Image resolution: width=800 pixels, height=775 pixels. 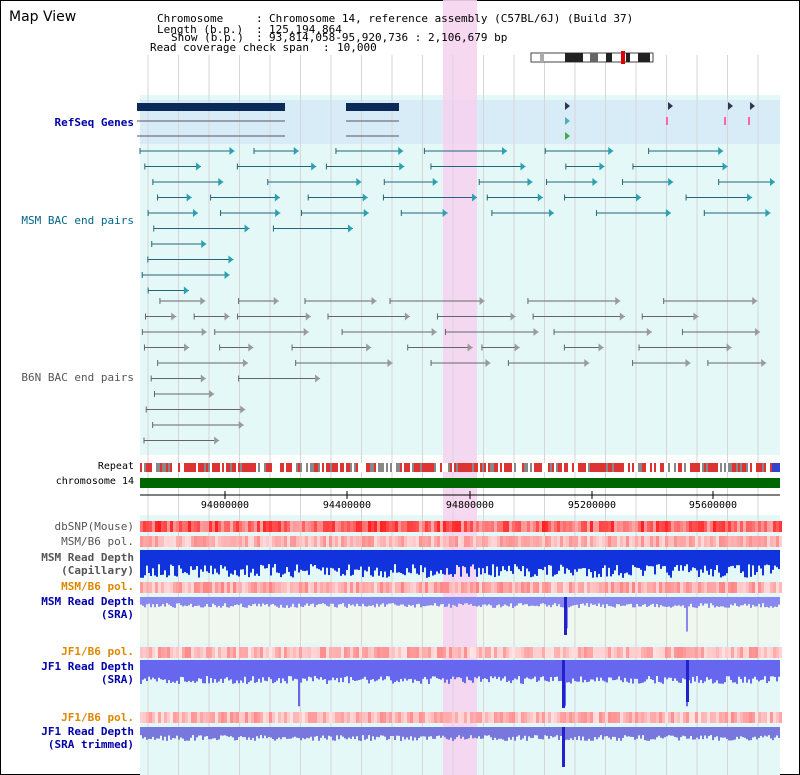 What do you see at coordinates (97, 717) in the screenshot?
I see `jf1-b6-pol-label-2: JF1/B6 pol.` at bounding box center [97, 717].